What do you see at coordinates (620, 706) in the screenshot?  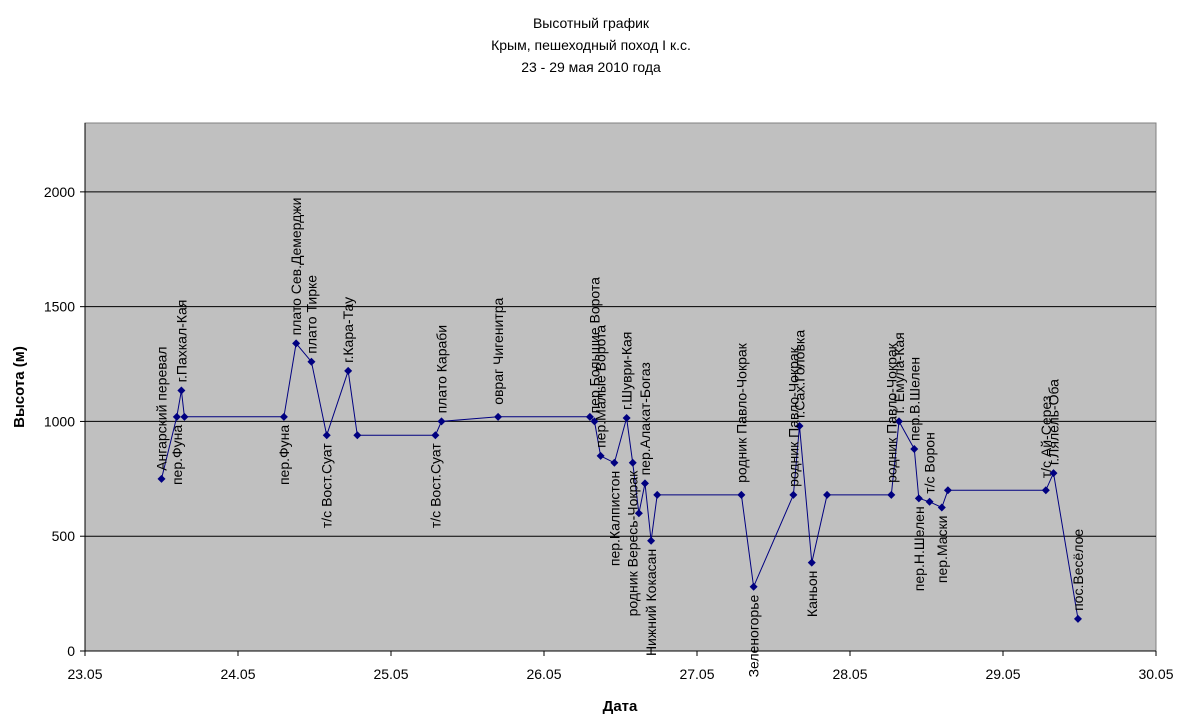 I see `x-axis-label: Дата` at bounding box center [620, 706].